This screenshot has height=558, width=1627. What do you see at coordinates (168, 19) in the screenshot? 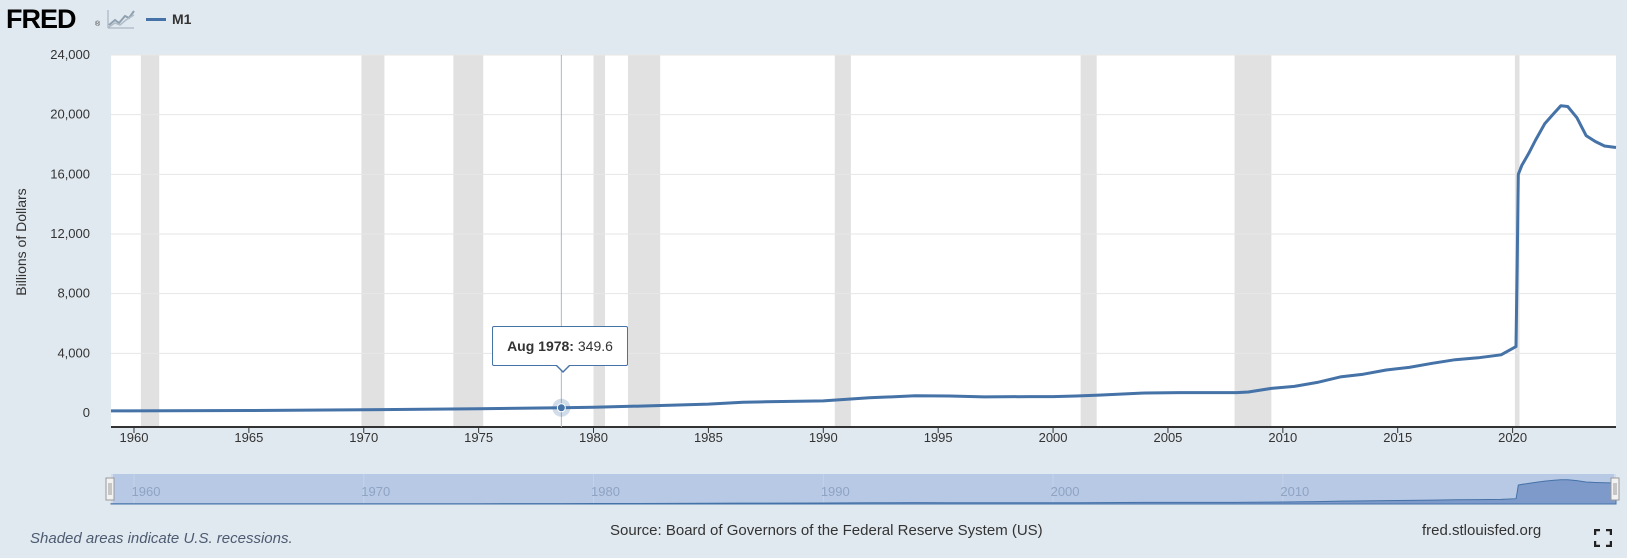
I see `legend: M1` at bounding box center [168, 19].